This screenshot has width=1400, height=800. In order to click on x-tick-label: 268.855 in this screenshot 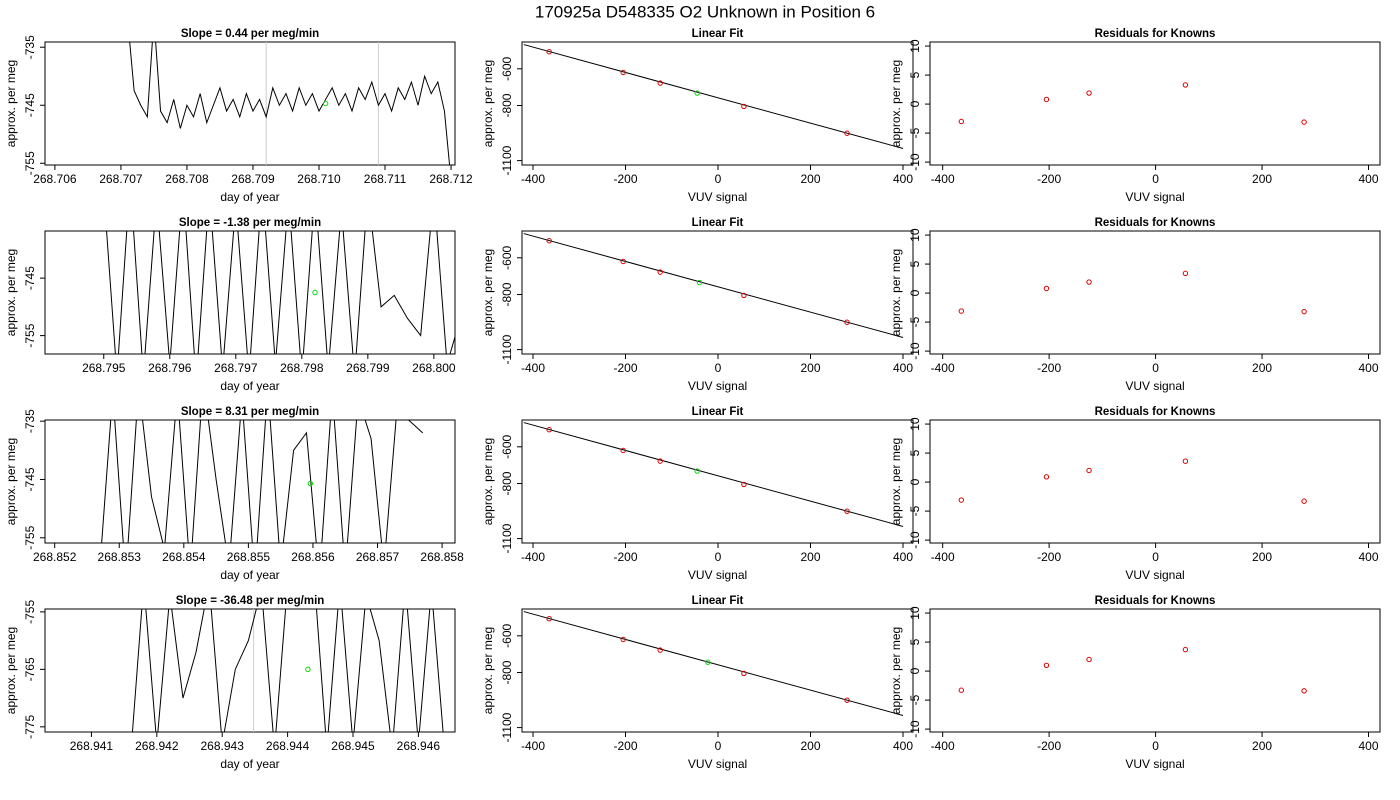, I will do `click(249, 557)`.